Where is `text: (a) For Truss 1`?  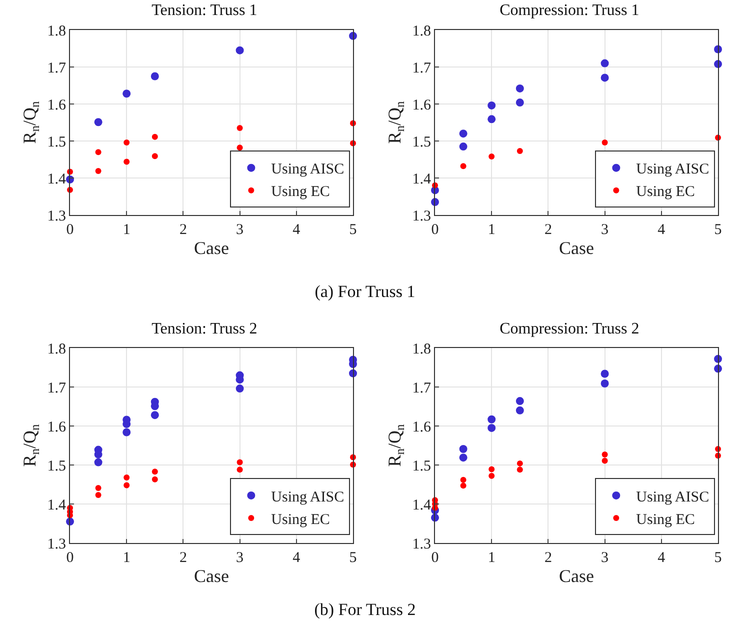 text: (a) For Truss 1 is located at coordinates (365, 292).